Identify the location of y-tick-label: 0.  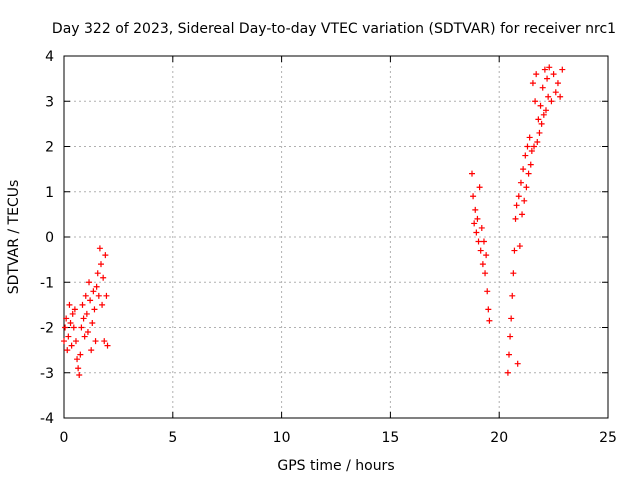
(49, 238).